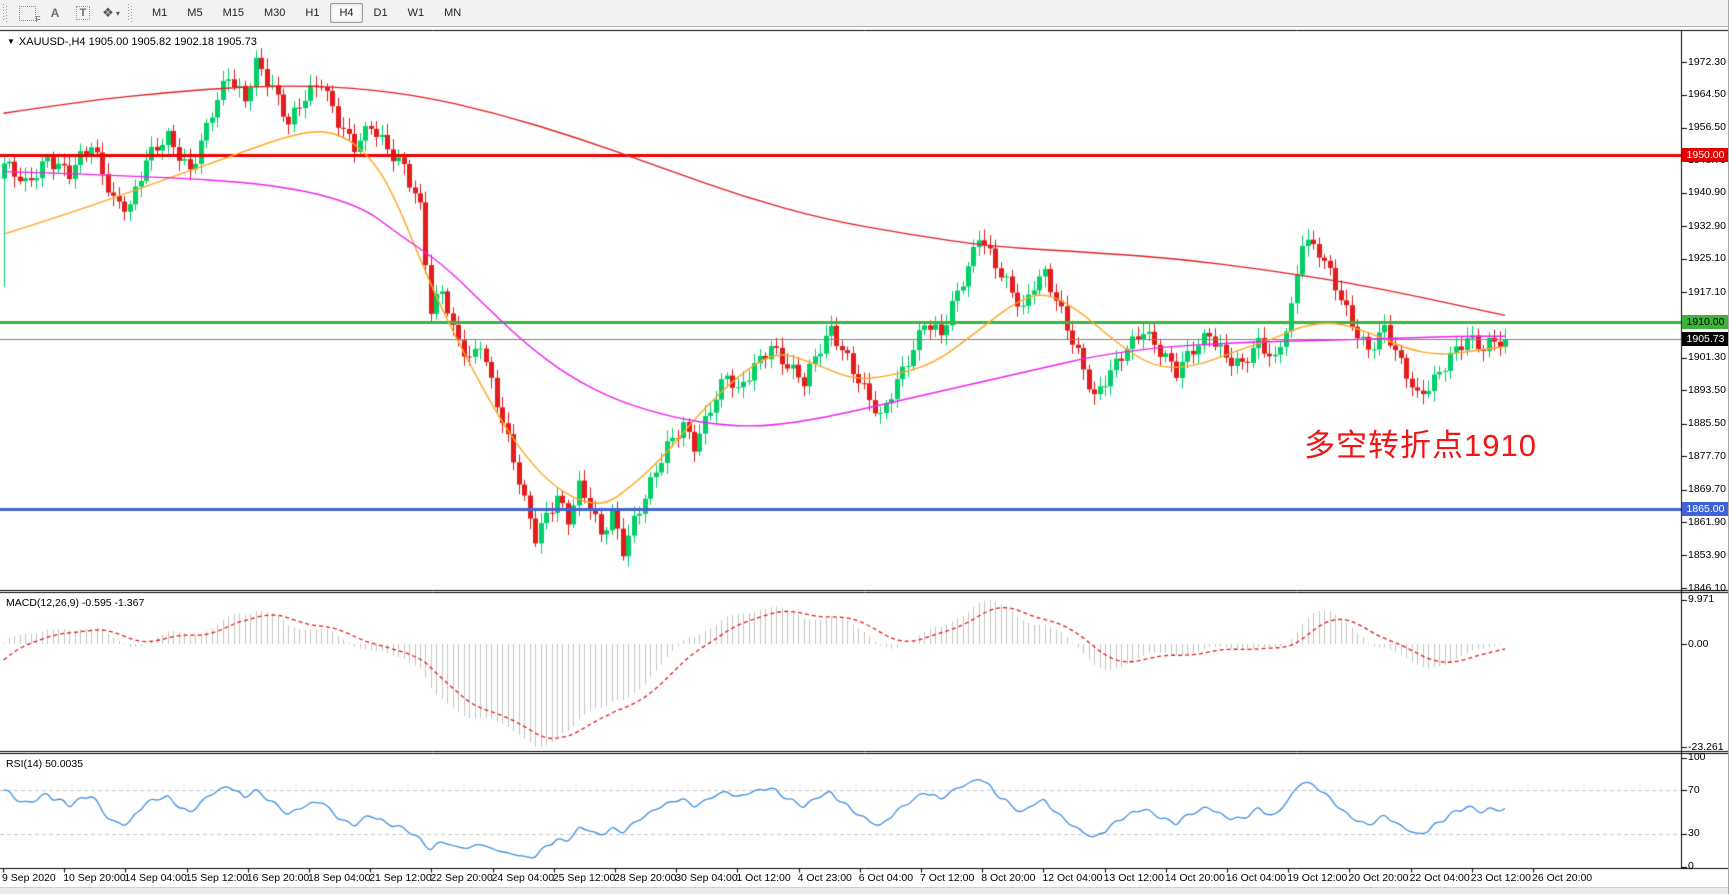  I want to click on current-price-badge: 1905.73, so click(1705, 339).